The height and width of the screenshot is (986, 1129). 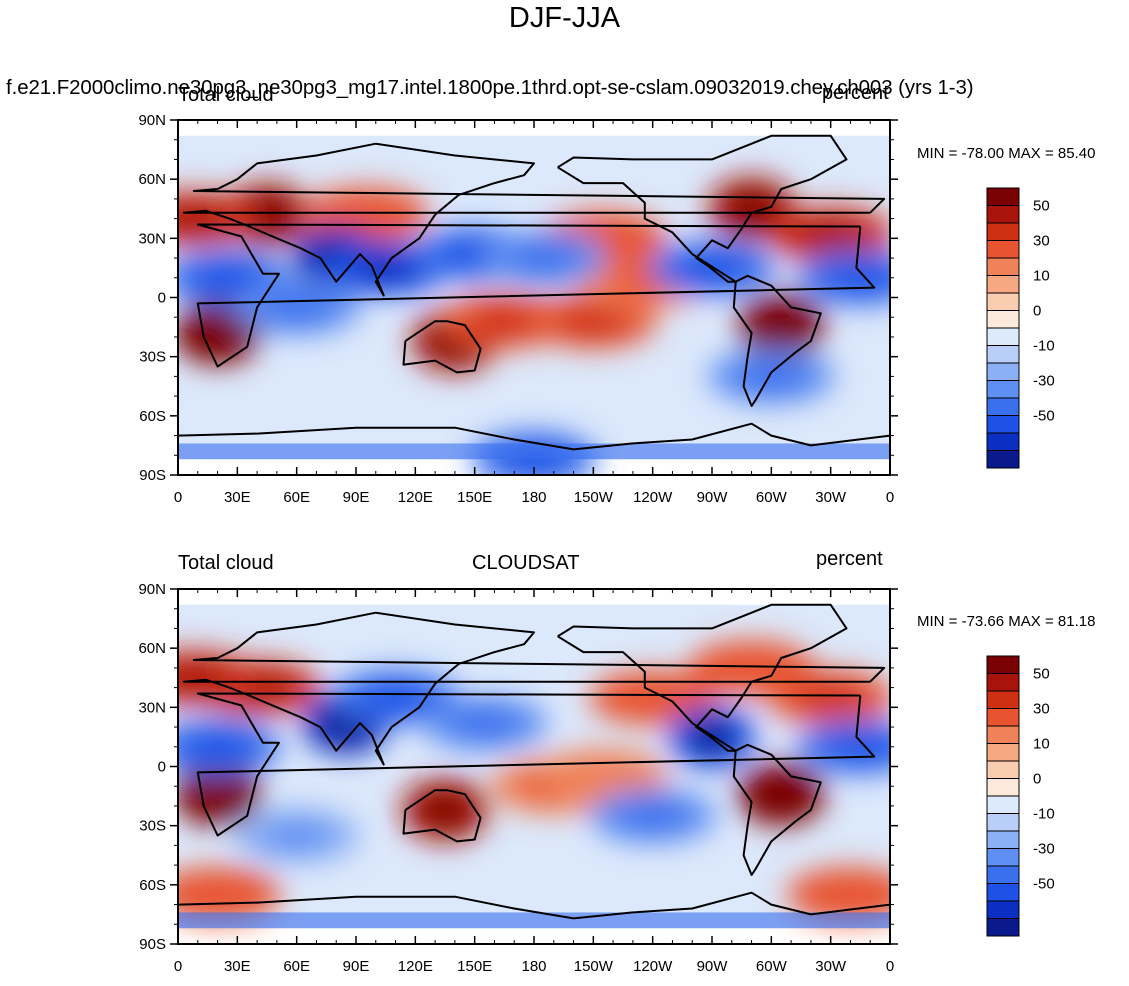 I want to click on x-tick-label: 120W, so click(x=653, y=497).